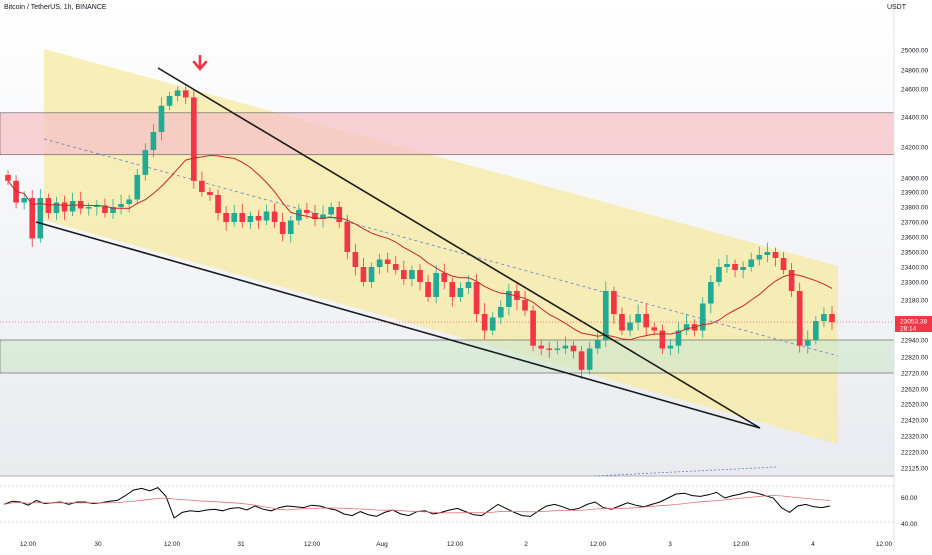  Describe the element at coordinates (914, 283) in the screenshot. I see `y-tick-label: 23300.00` at that location.